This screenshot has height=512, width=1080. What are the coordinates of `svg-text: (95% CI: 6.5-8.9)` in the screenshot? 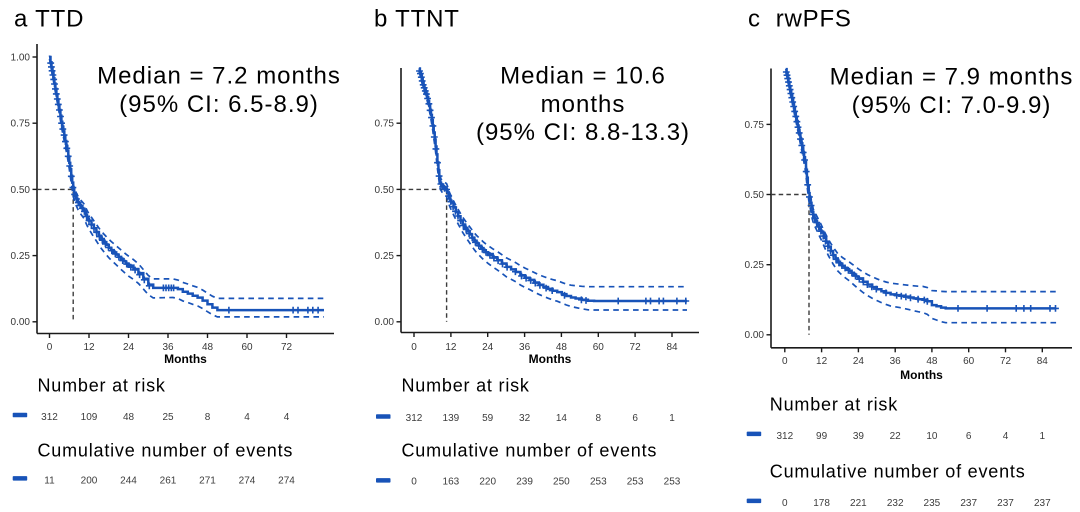 It's located at (219, 104).